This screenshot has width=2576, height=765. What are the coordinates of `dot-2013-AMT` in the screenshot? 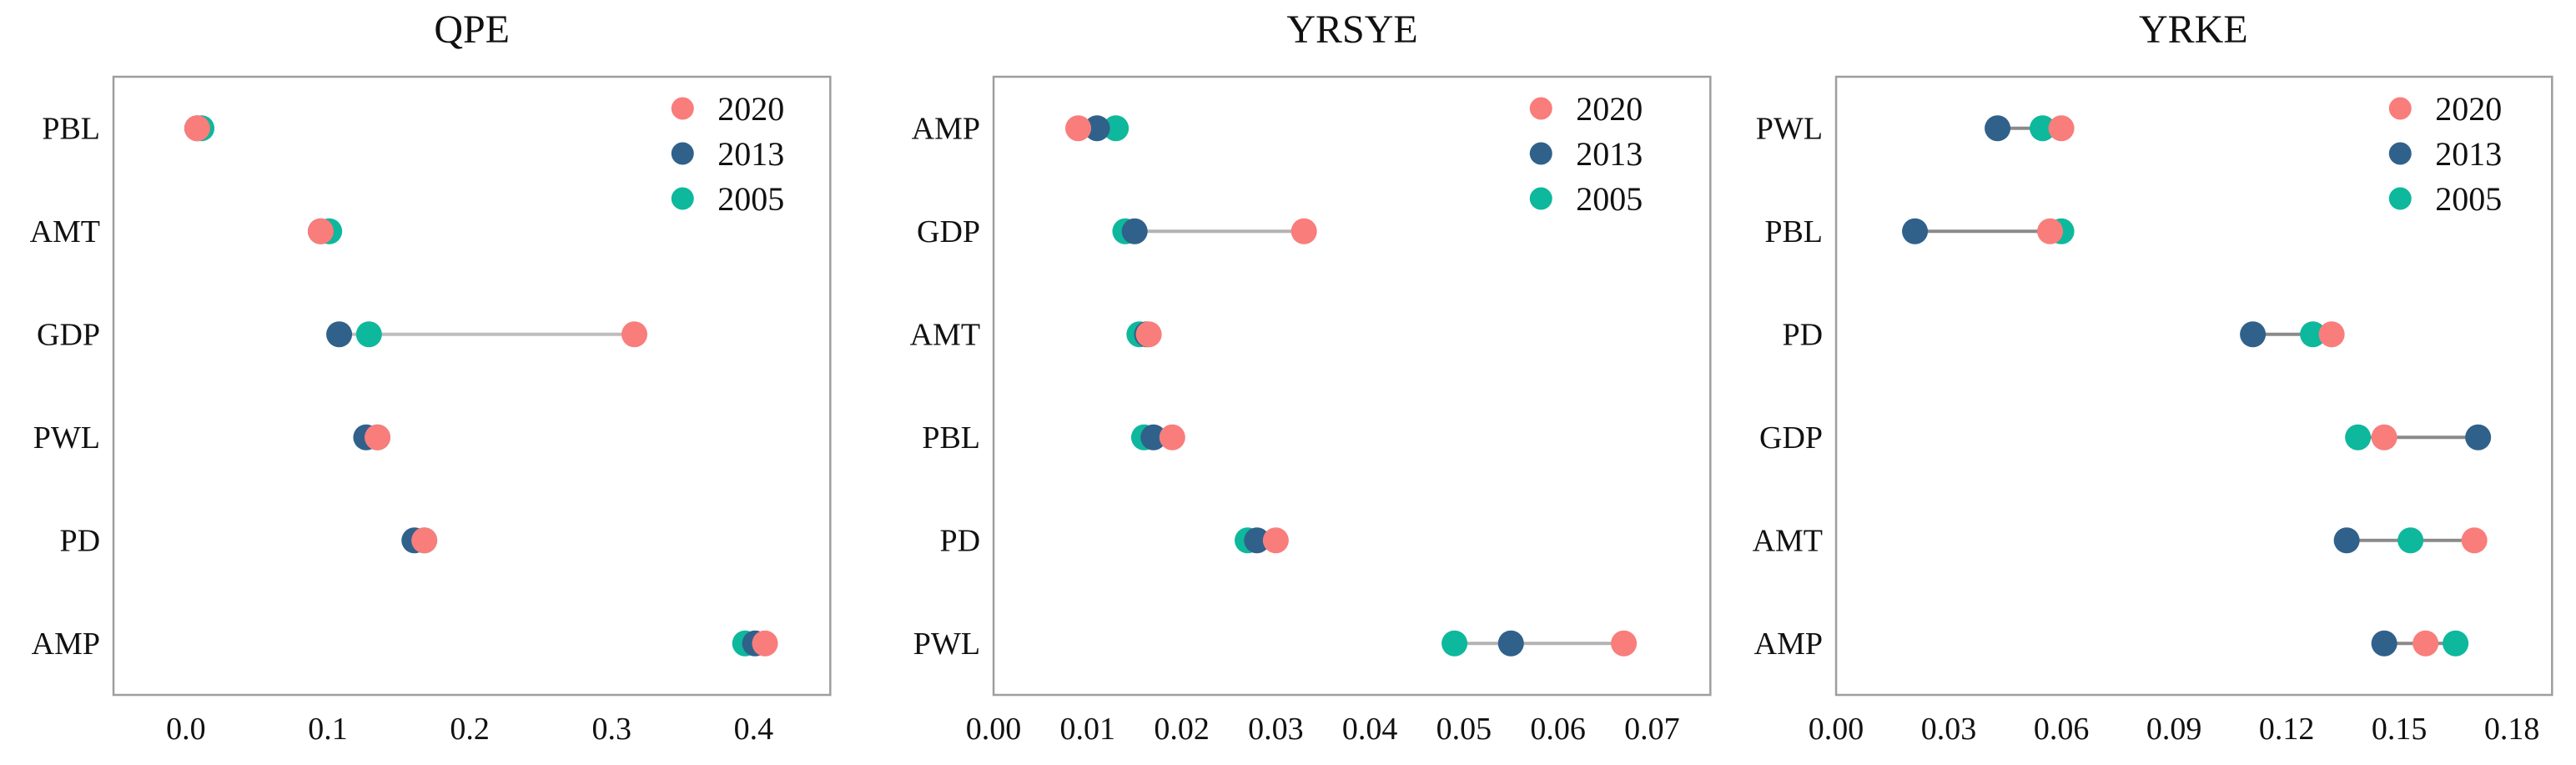 It's located at (2346, 540).